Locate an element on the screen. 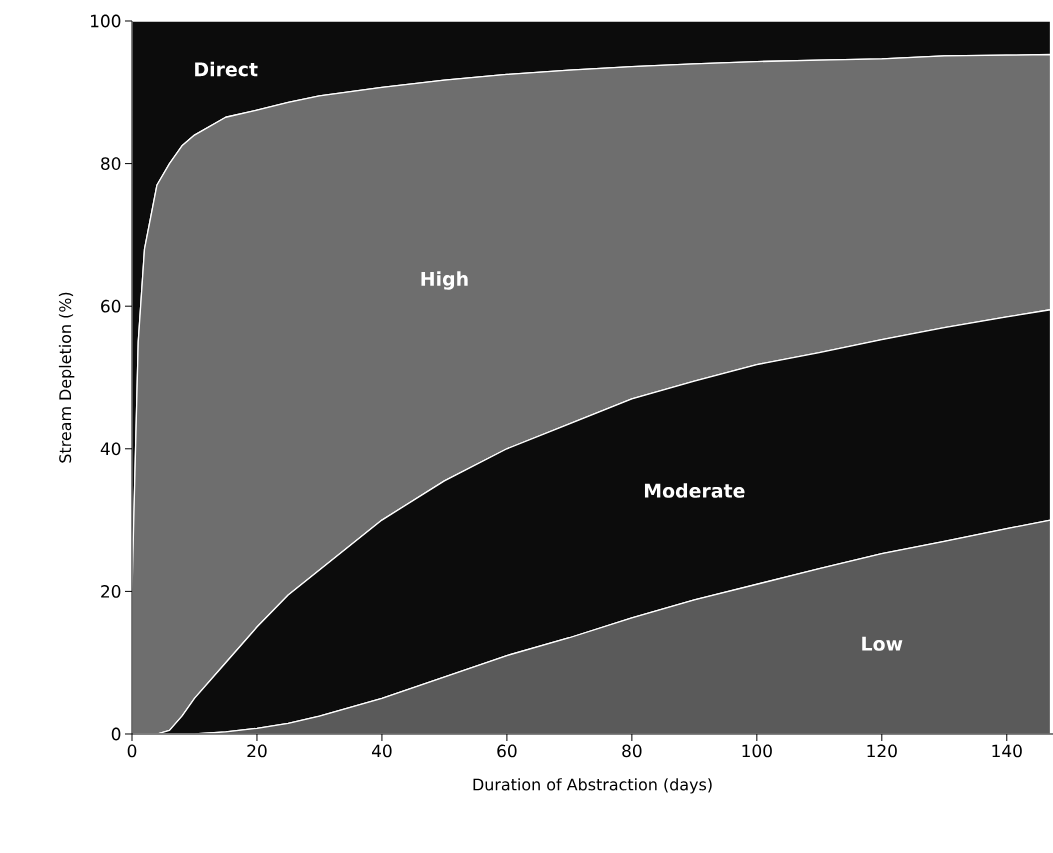 This screenshot has width=1053, height=853. series-label: Low is located at coordinates (882, 643).